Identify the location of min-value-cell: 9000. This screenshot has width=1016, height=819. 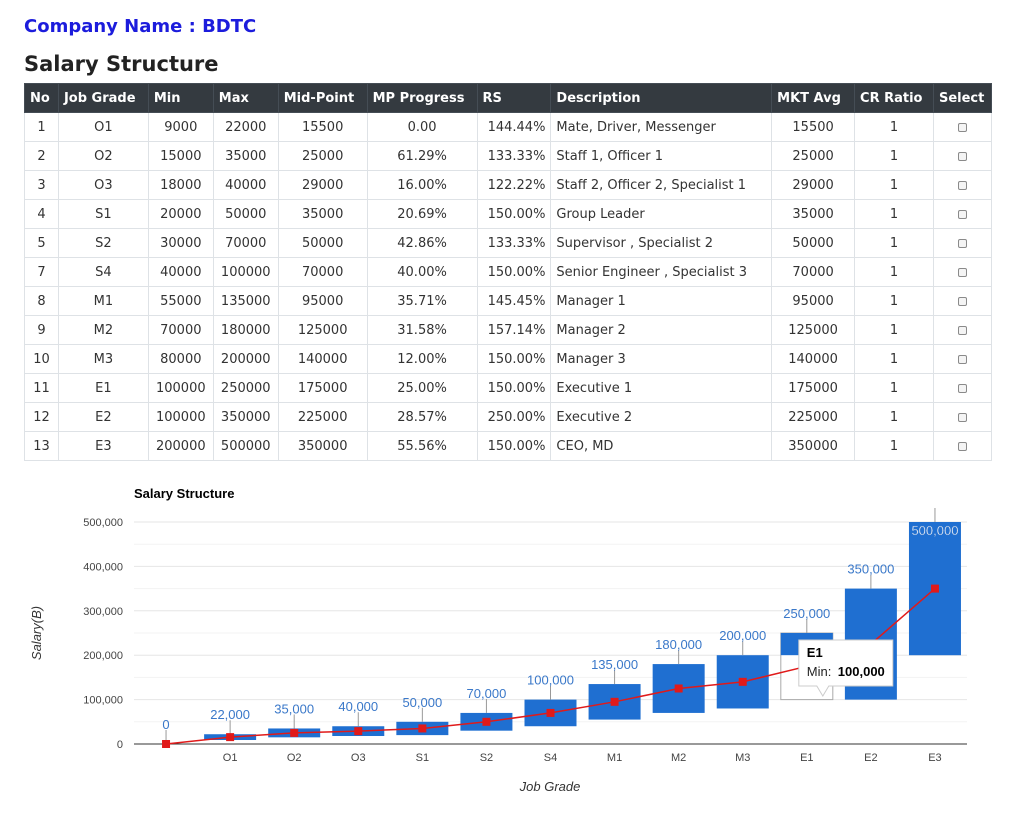
(180, 127).